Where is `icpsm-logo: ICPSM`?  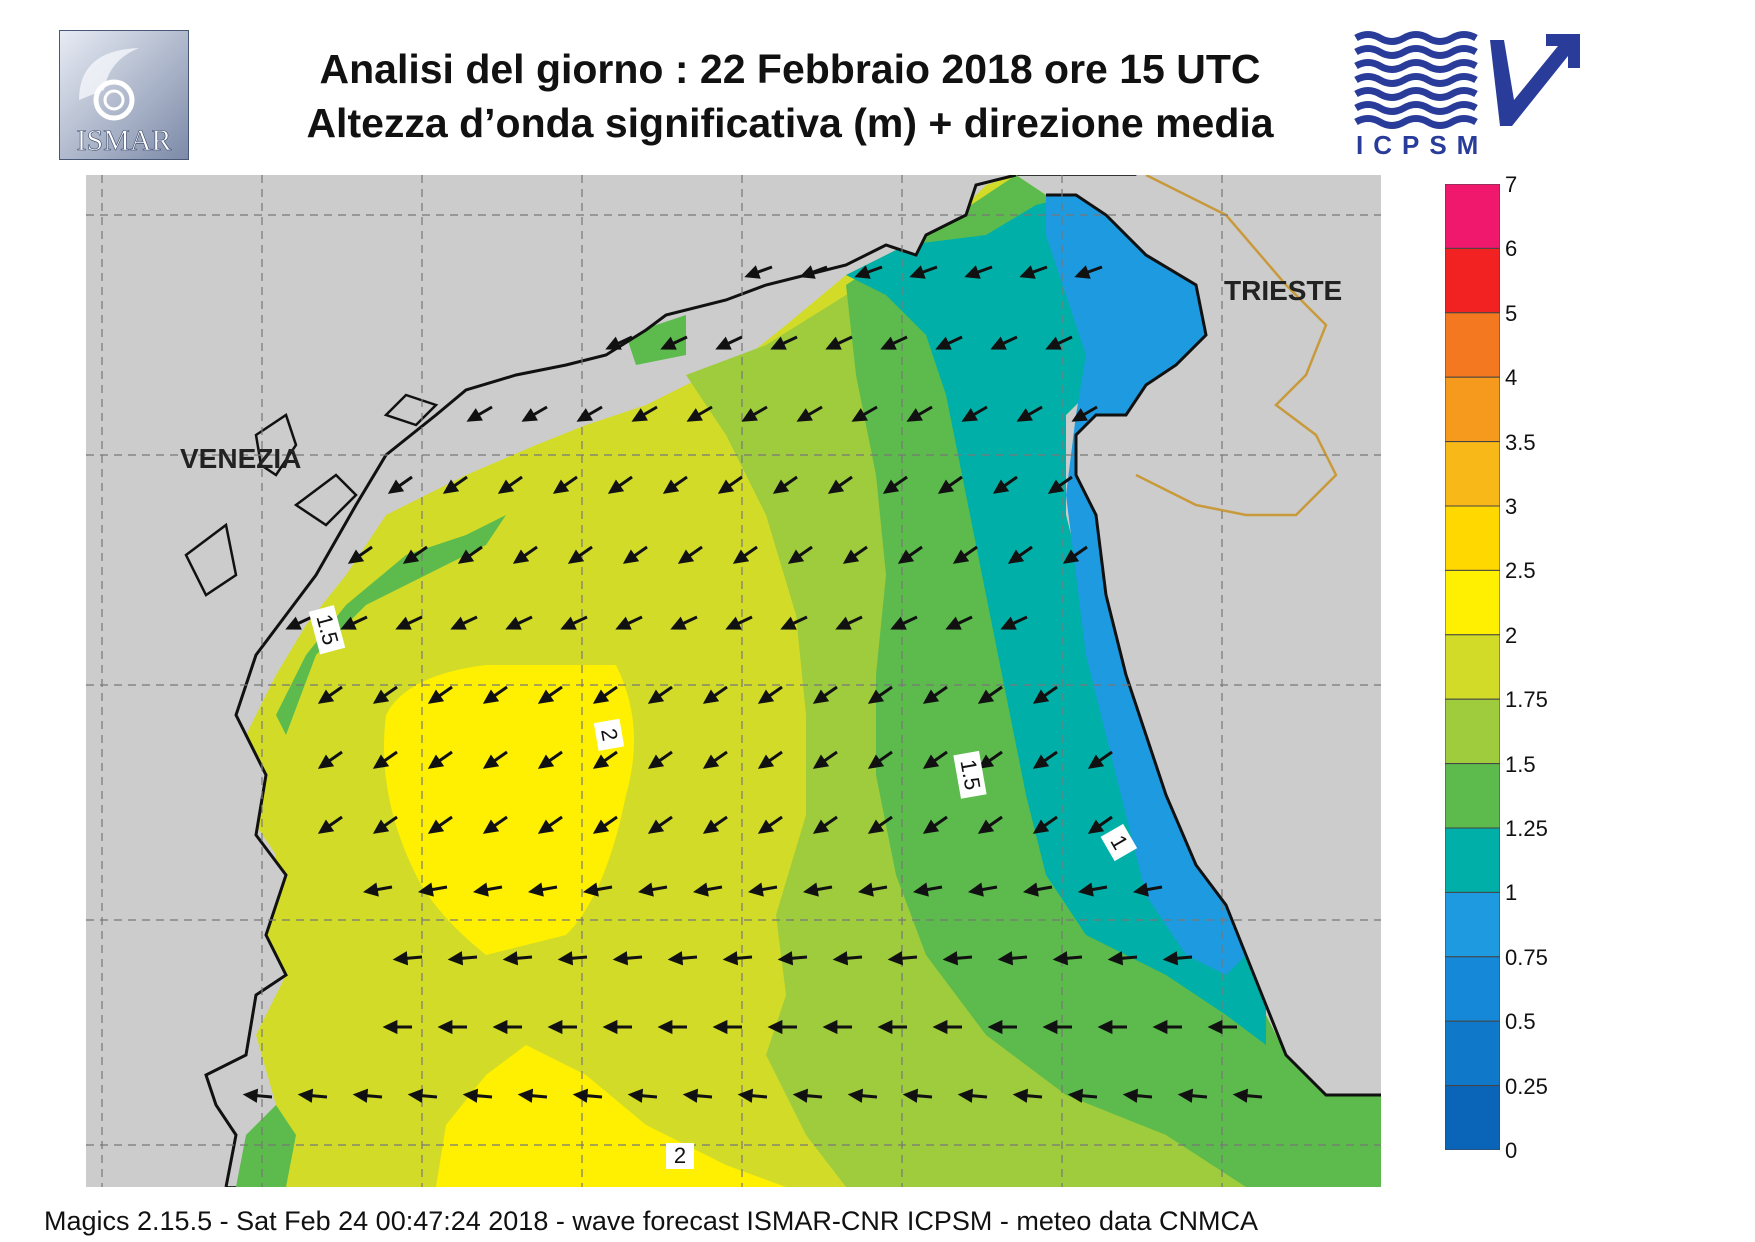 icpsm-logo: ICPSM is located at coordinates (1470, 96).